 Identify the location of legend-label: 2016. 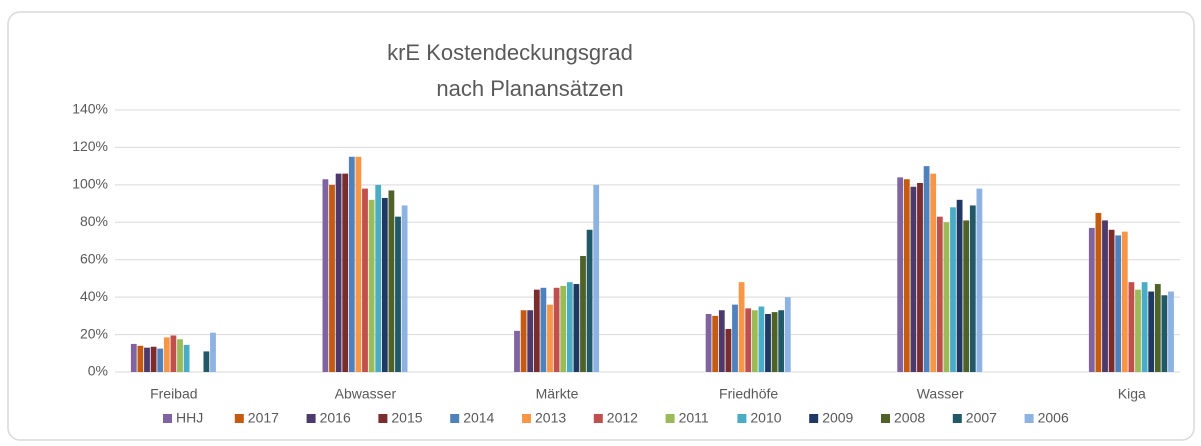
(335, 418).